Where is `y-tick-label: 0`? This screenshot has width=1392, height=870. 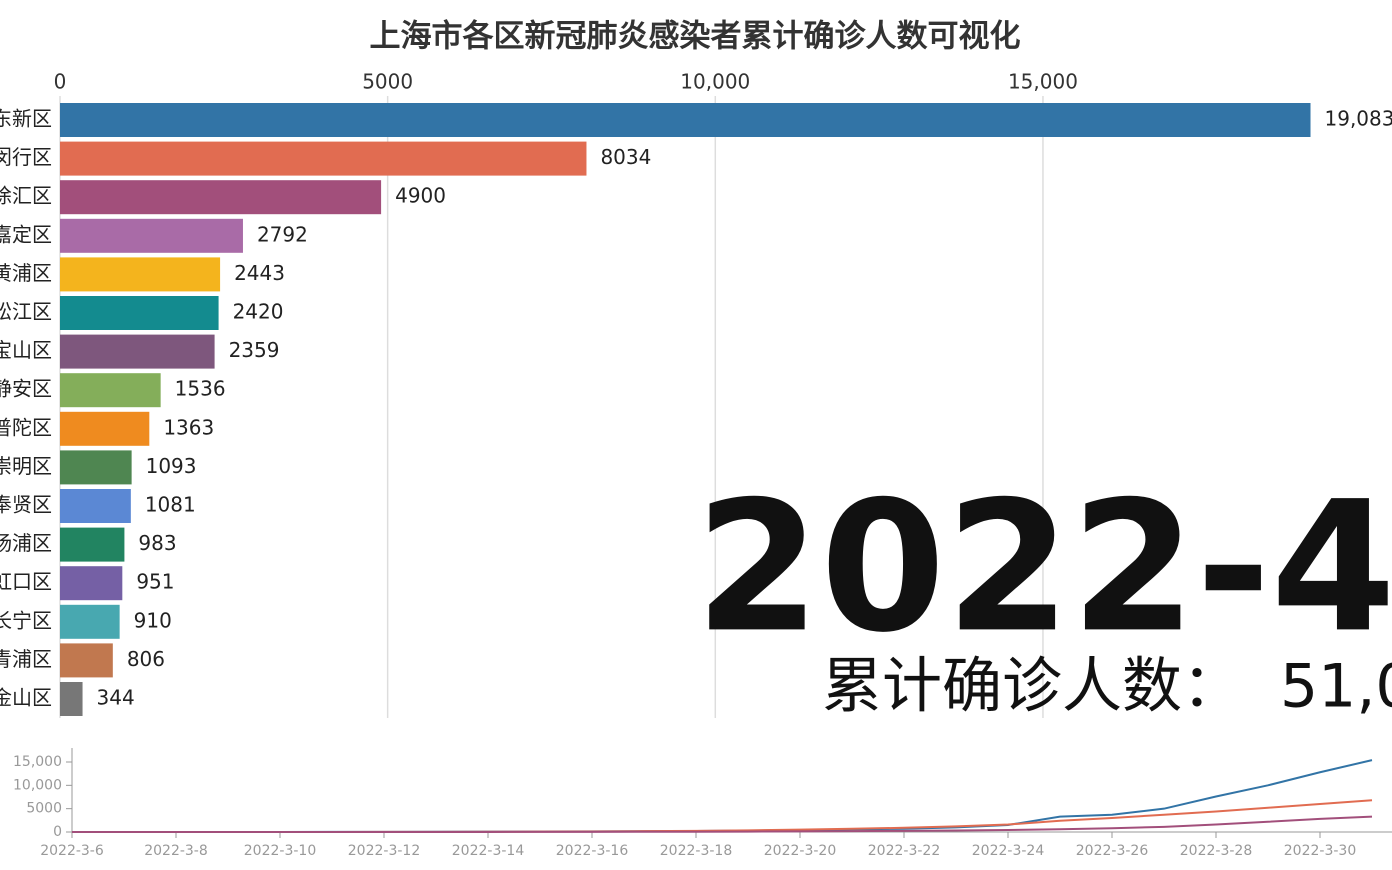 y-tick-label: 0 is located at coordinates (57, 832).